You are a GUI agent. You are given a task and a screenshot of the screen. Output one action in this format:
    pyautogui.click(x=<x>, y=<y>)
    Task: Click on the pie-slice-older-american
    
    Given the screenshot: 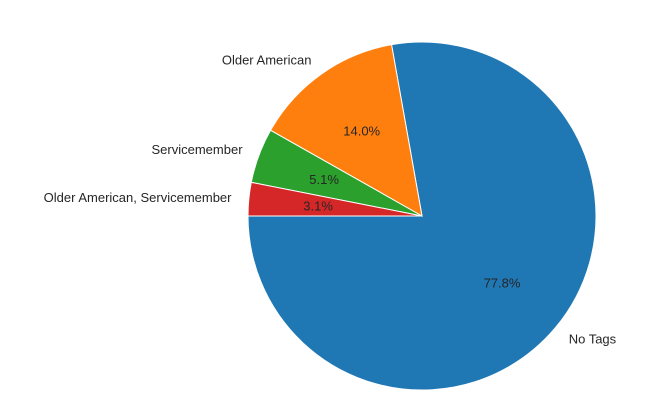 What is the action you would take?
    pyautogui.click(x=346, y=130)
    